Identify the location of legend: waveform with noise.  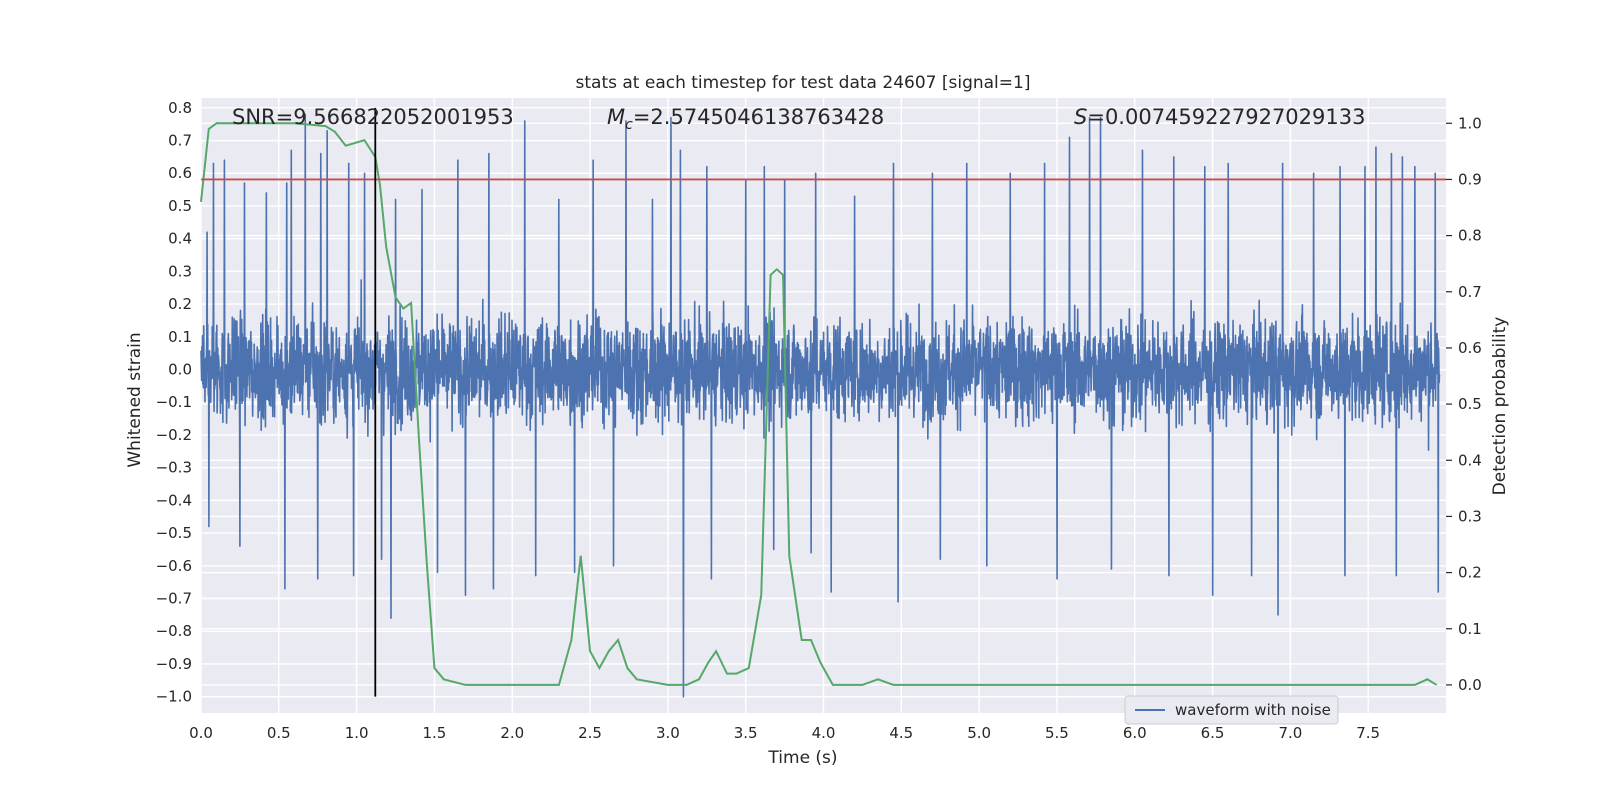
(1231, 710).